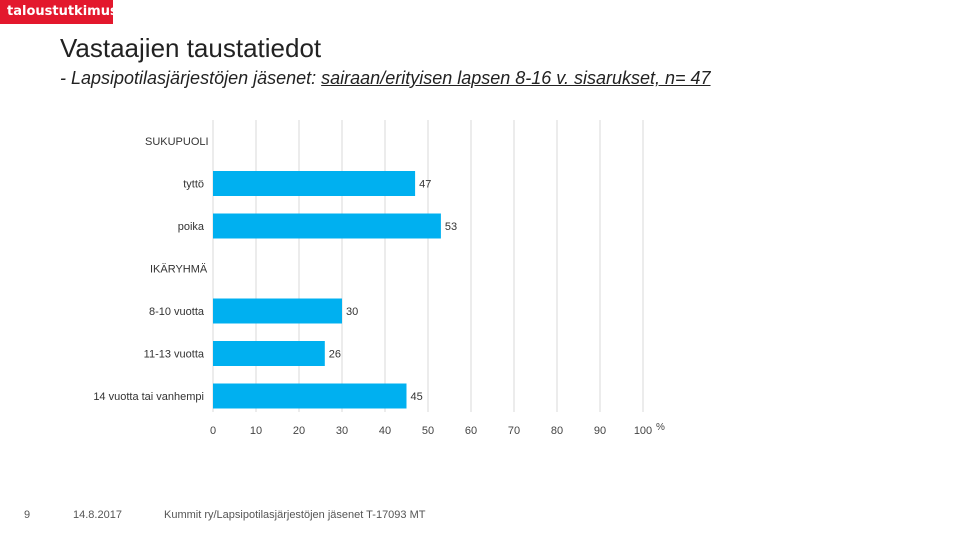 Image resolution: width=960 pixels, height=540 pixels. What do you see at coordinates (643, 431) in the screenshot?
I see `x-tick-label: 100` at bounding box center [643, 431].